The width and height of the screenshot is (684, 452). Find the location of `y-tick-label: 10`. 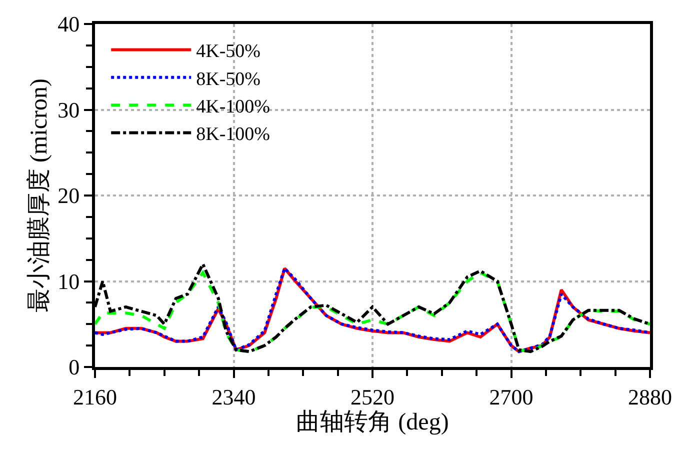

y-tick-label: 10 is located at coordinates (69, 281).